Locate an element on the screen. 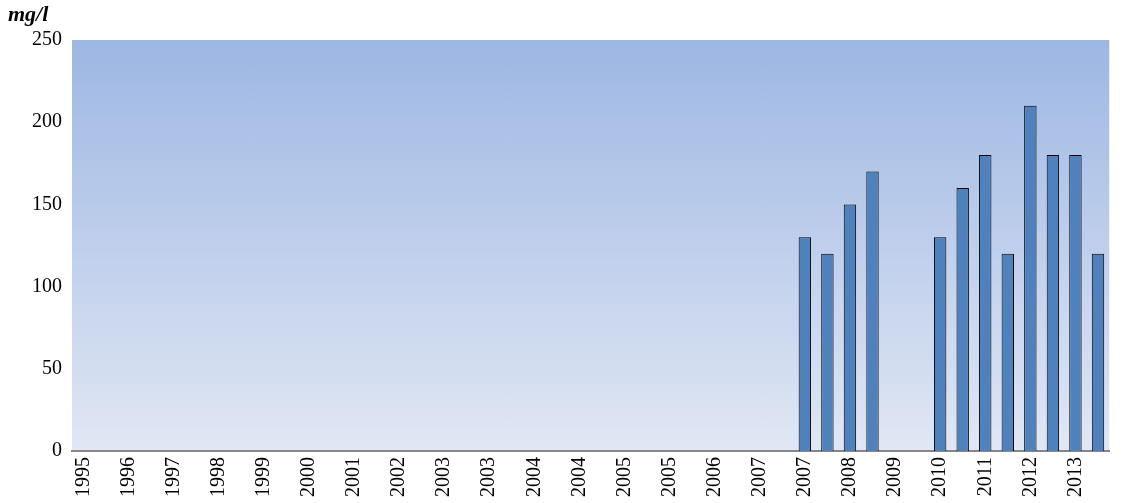 The width and height of the screenshot is (1128, 503). y-tick-label: 250 is located at coordinates (47, 38).